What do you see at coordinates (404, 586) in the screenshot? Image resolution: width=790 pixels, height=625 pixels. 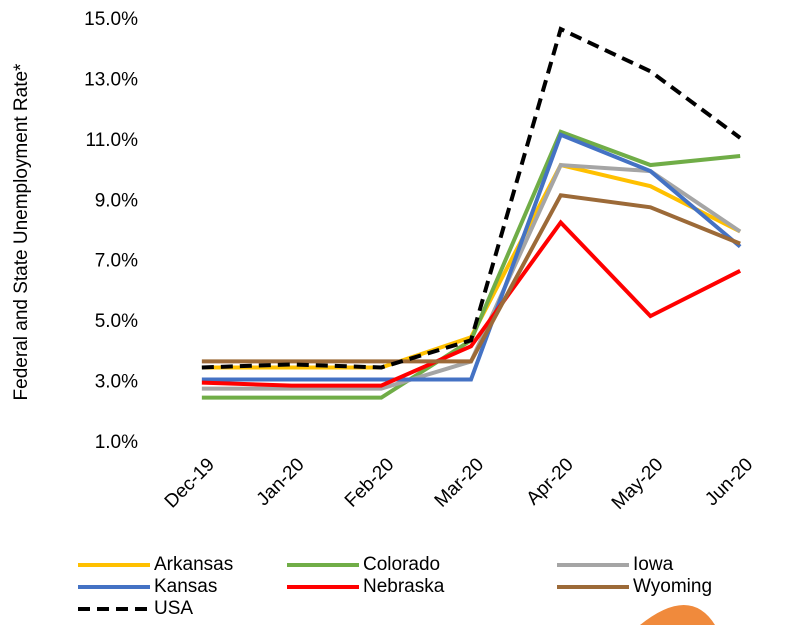 I see `legend-label: Nebraska` at bounding box center [404, 586].